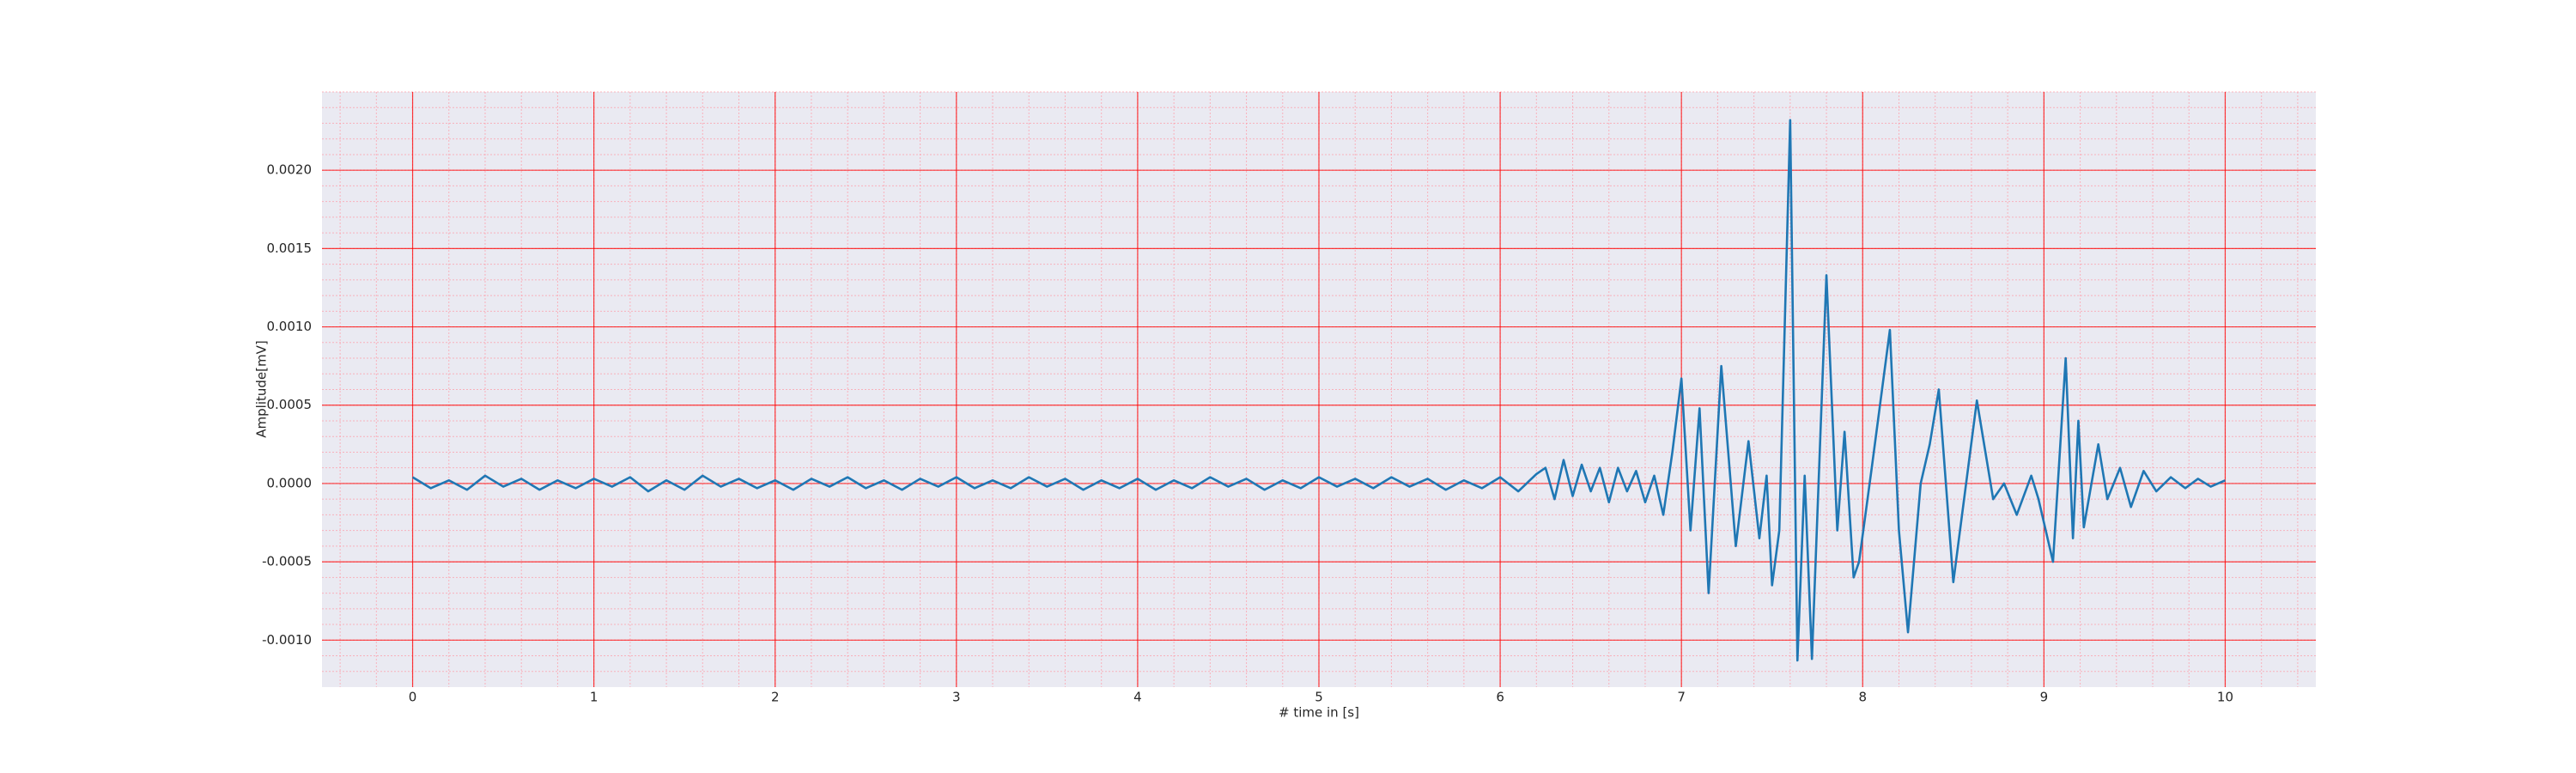  I want to click on x-tick-label: 5, so click(1319, 697).